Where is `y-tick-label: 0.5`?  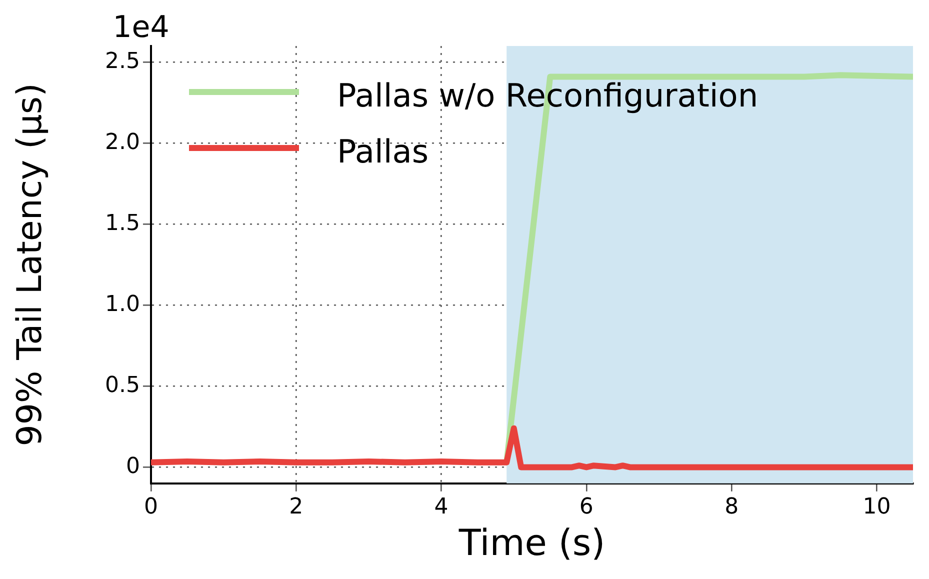
y-tick-label: 0.5 is located at coordinates (122, 385).